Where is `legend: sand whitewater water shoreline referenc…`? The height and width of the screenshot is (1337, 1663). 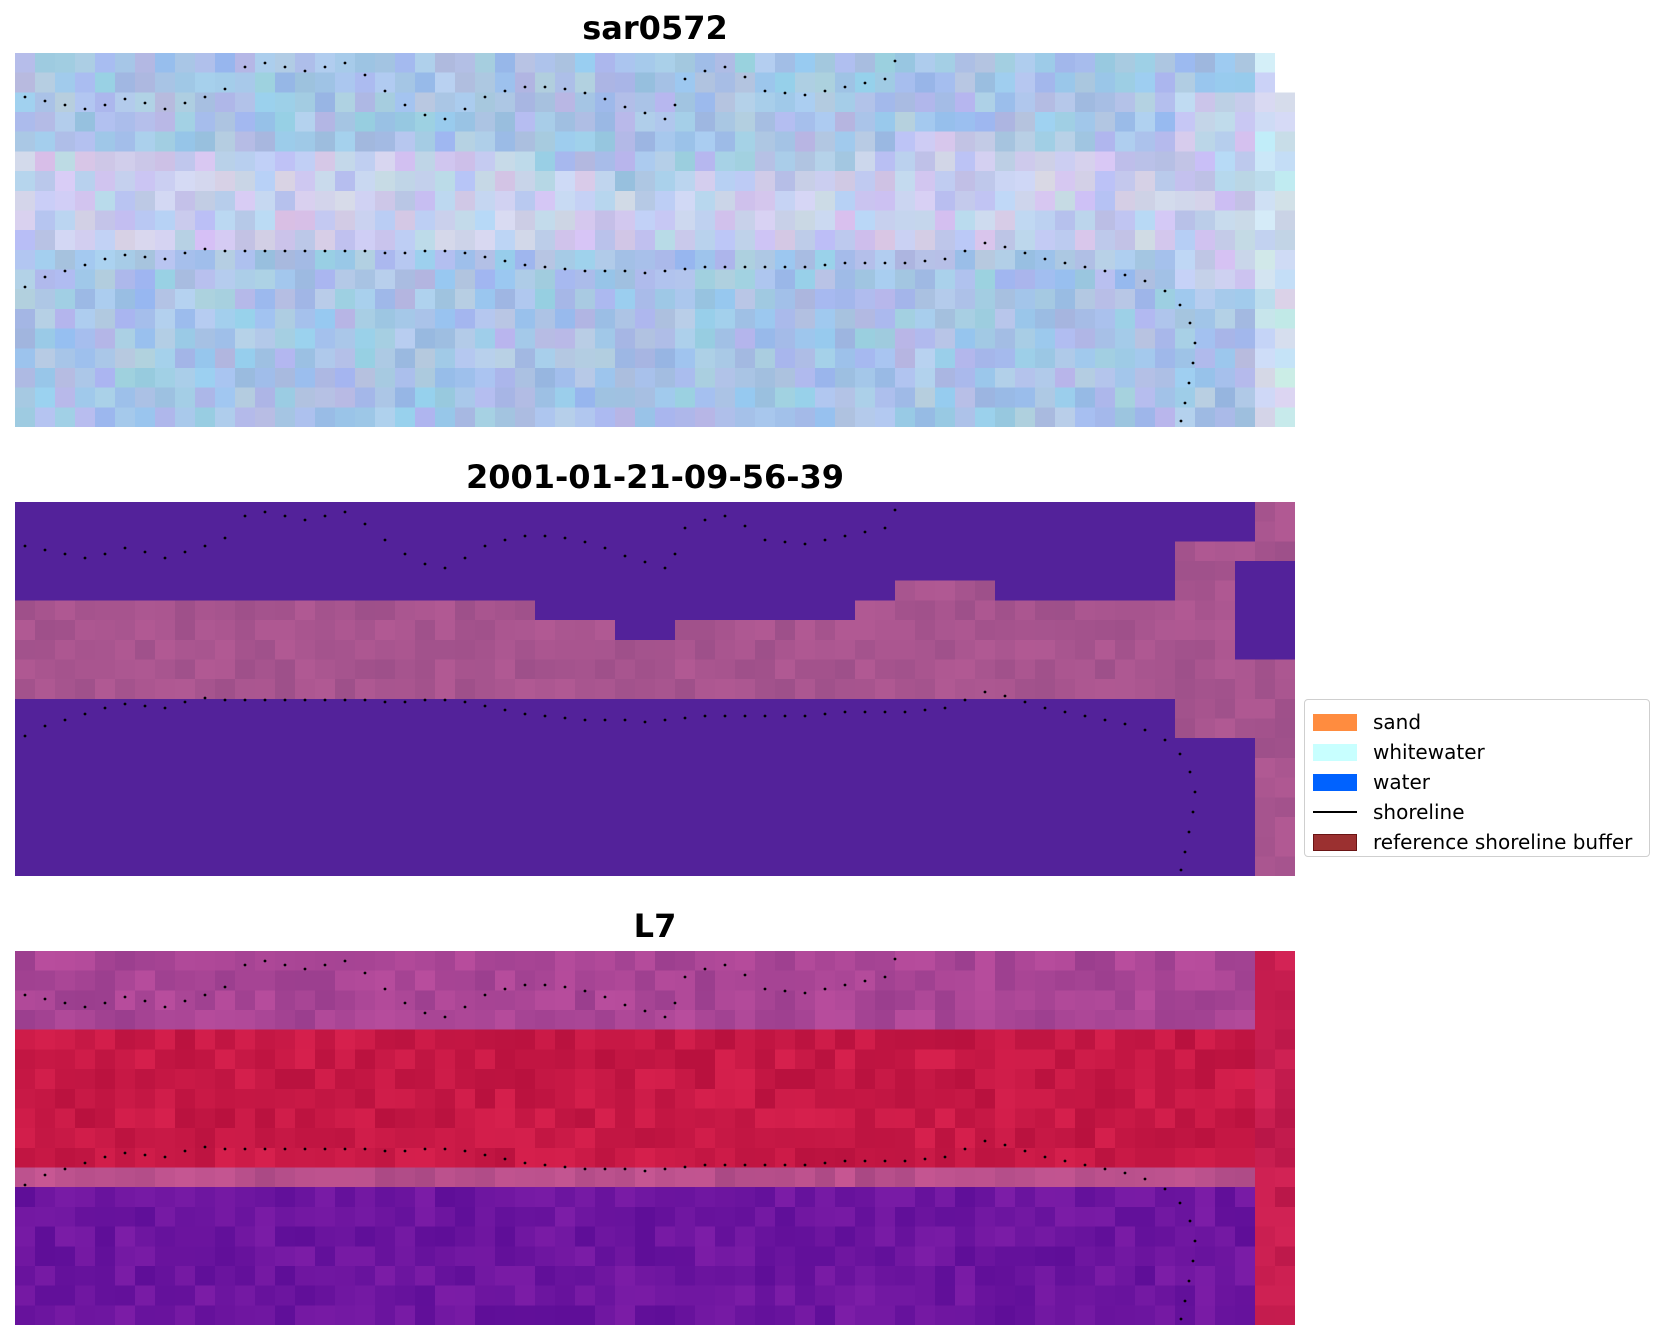 legend: sand whitewater water shoreline referenc… is located at coordinates (1477, 778).